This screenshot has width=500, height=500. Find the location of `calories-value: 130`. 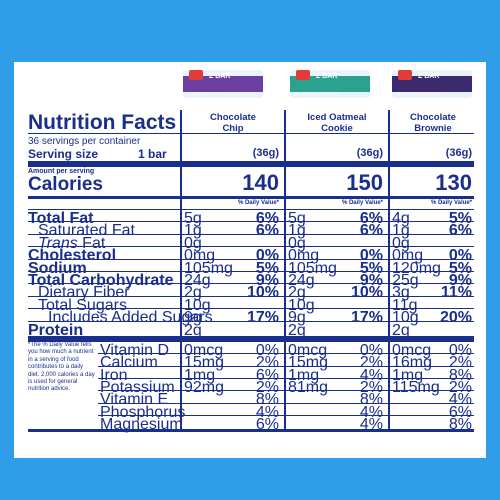

calories-value: 130 is located at coordinates (453, 182).